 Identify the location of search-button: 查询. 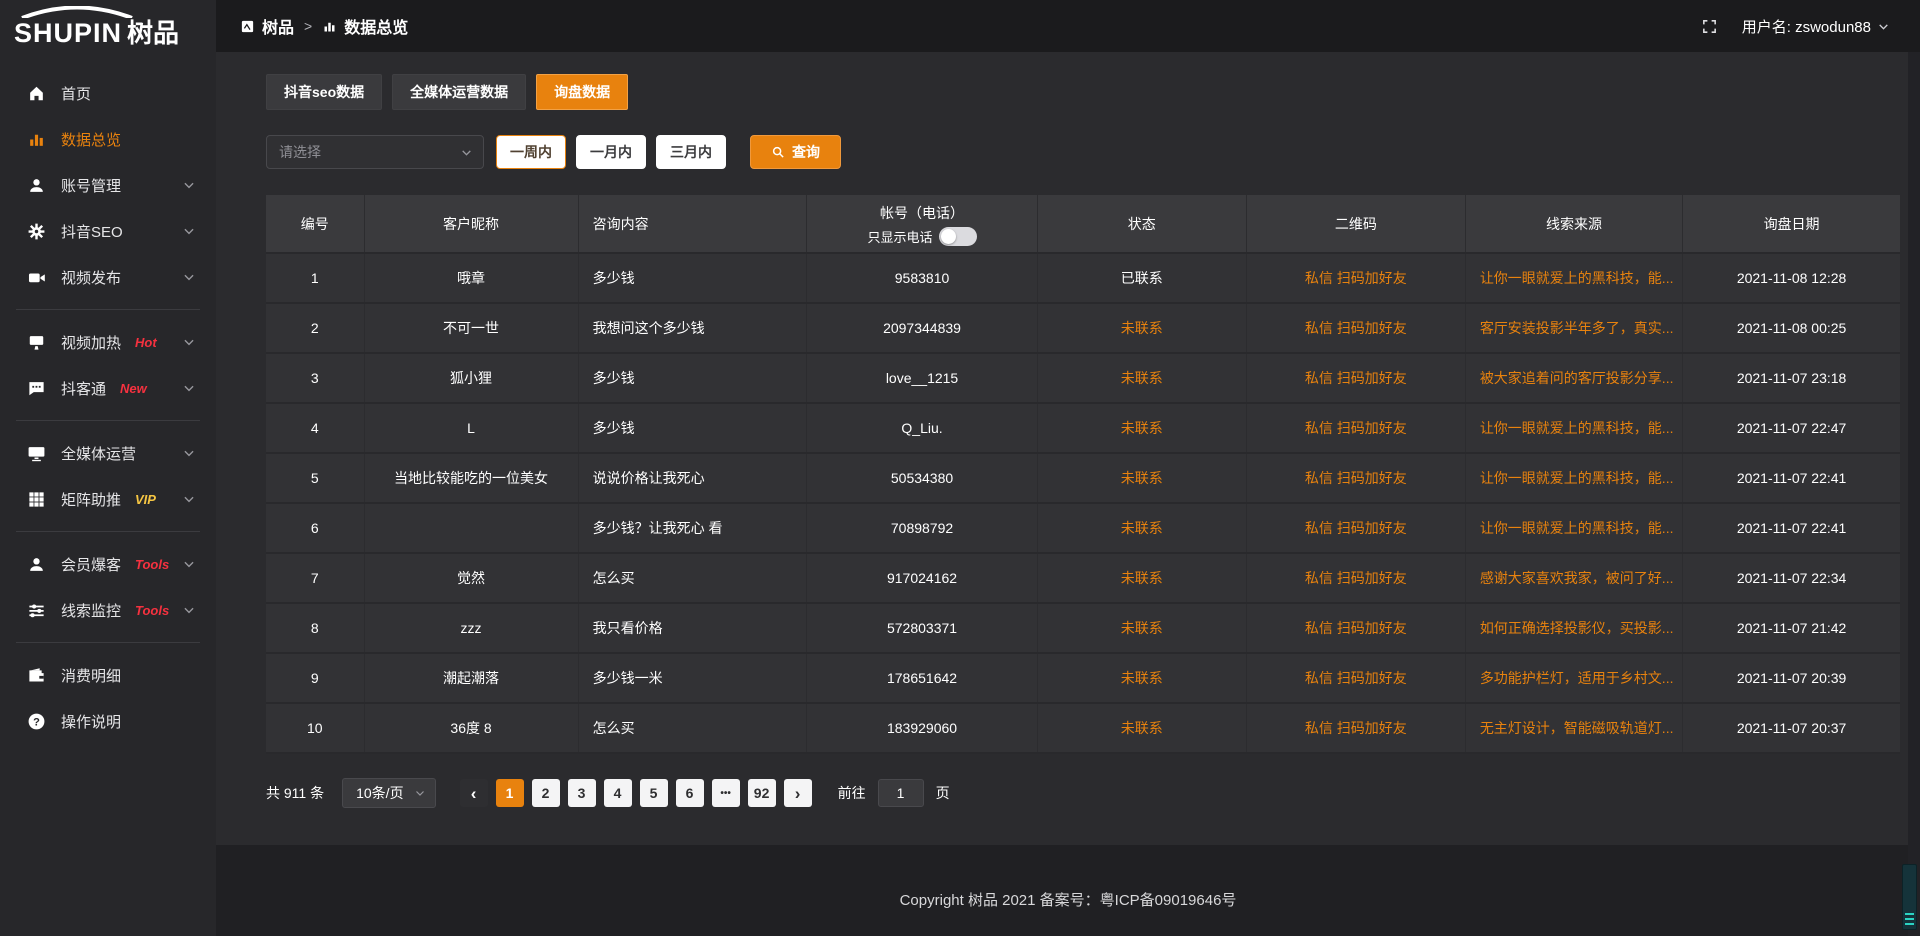
(795, 152).